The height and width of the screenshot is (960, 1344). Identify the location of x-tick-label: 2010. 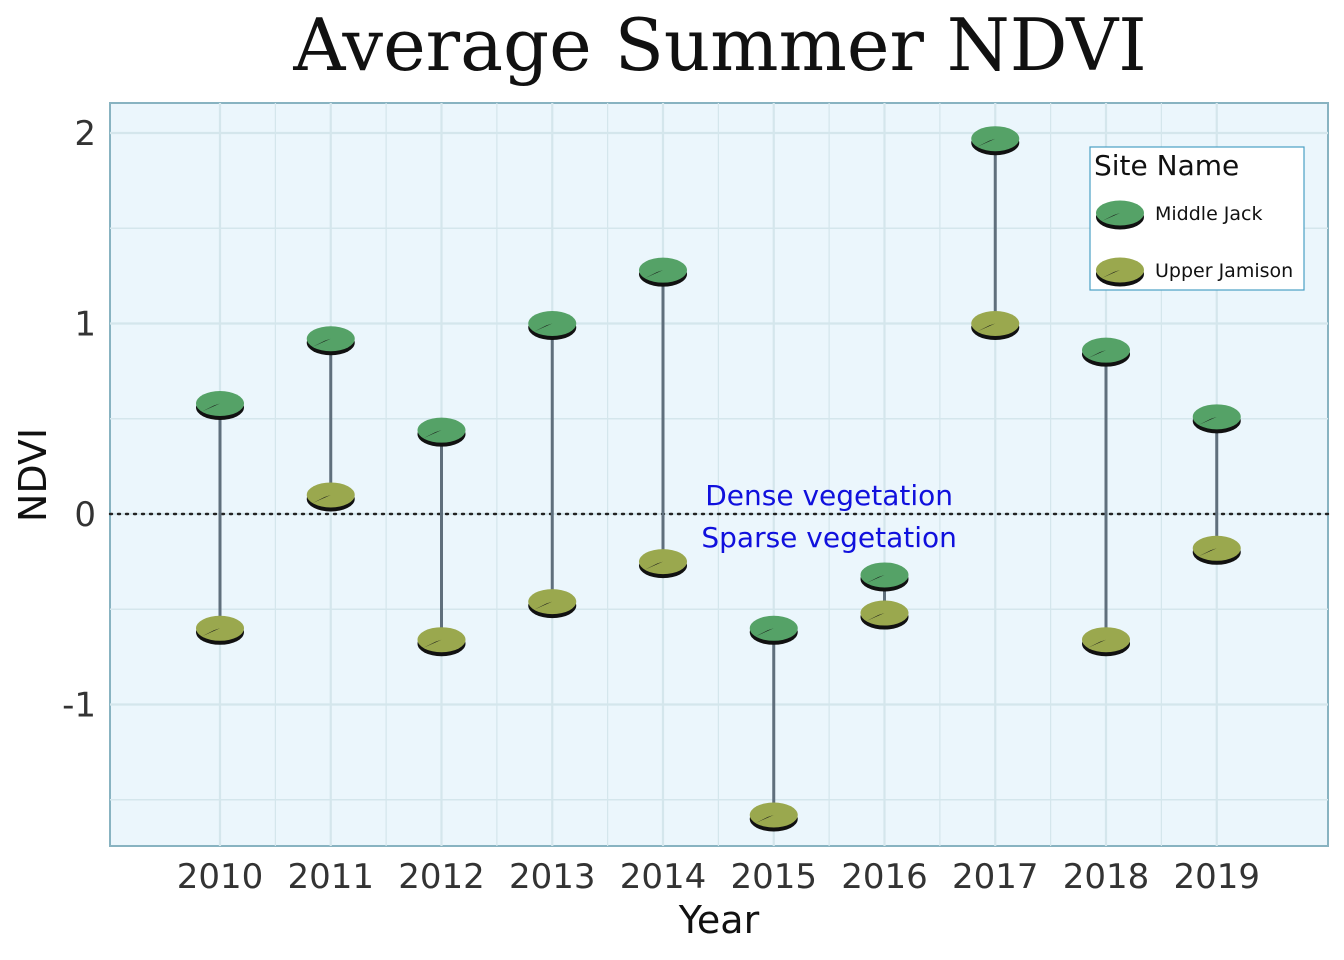
(220, 877).